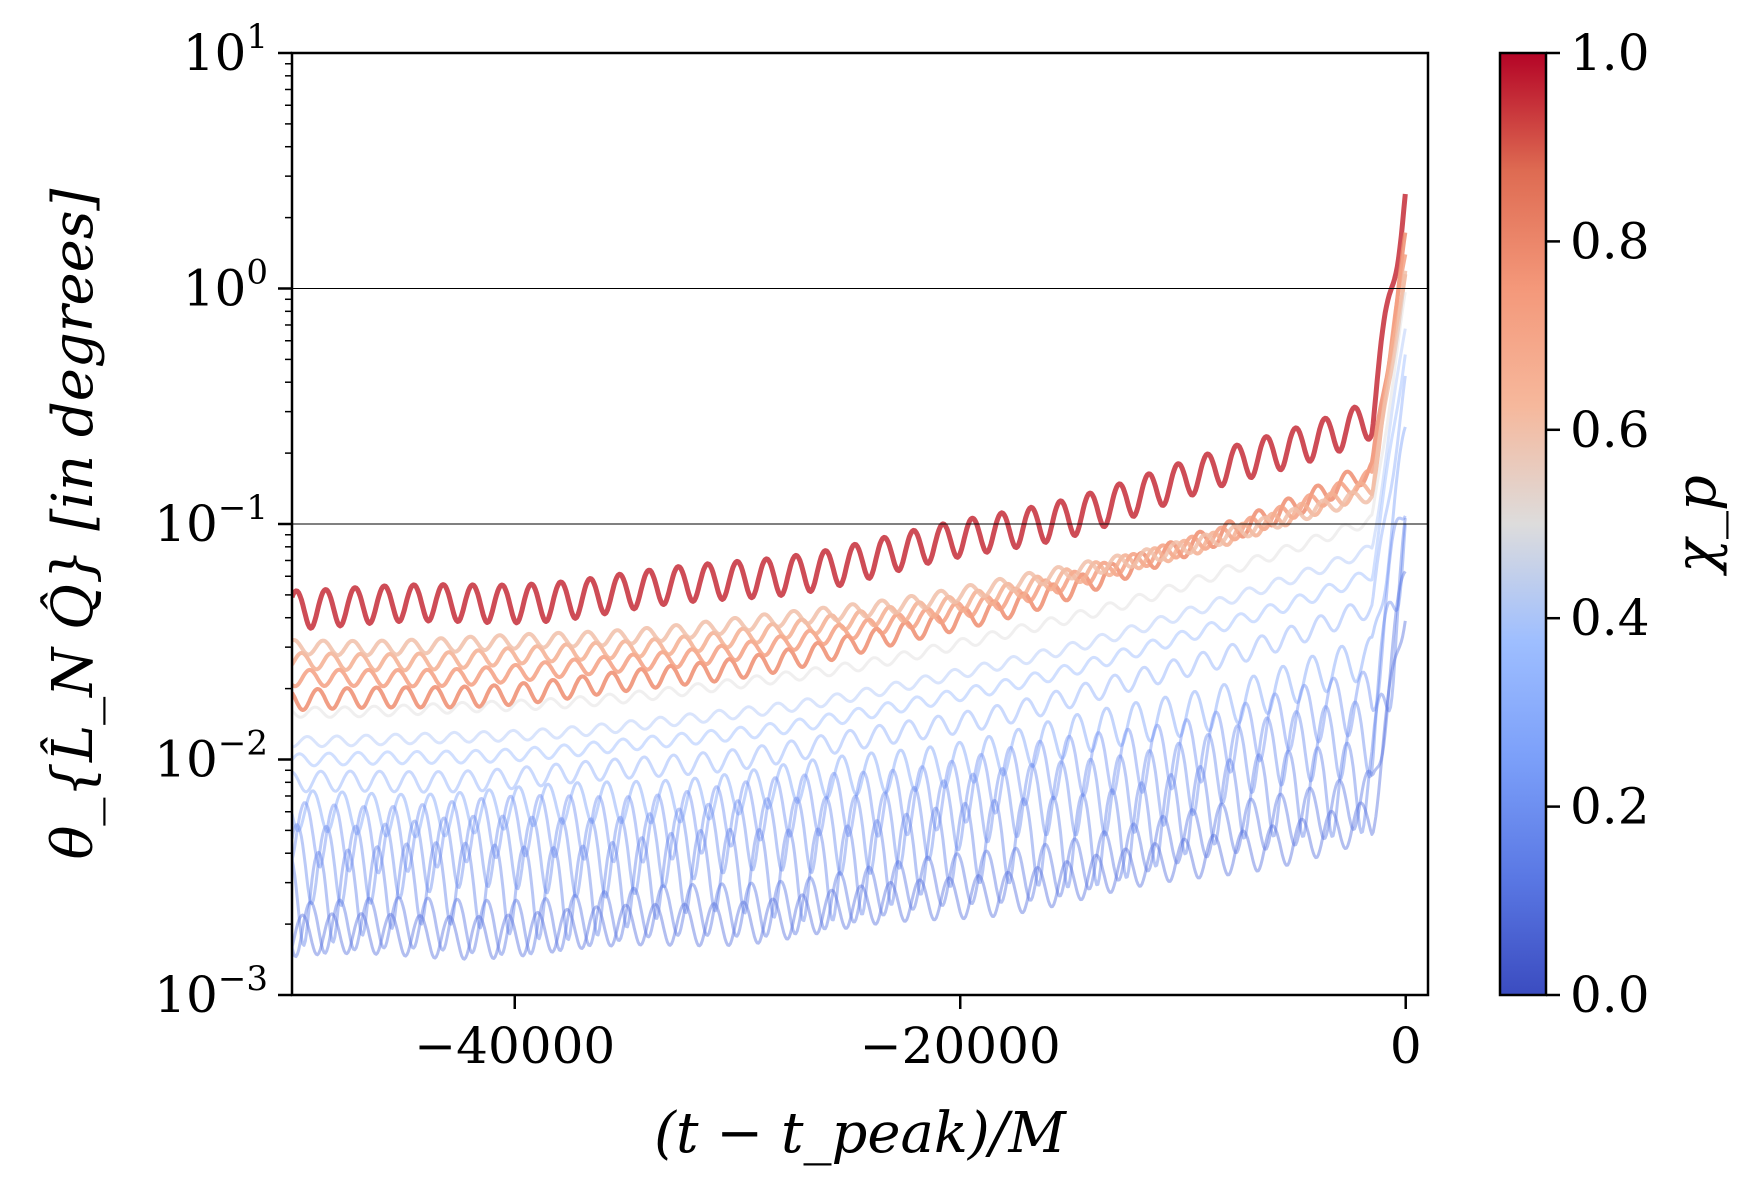 The height and width of the screenshot is (1189, 1747). I want to click on colorbar-gradient, so click(1523, 524).